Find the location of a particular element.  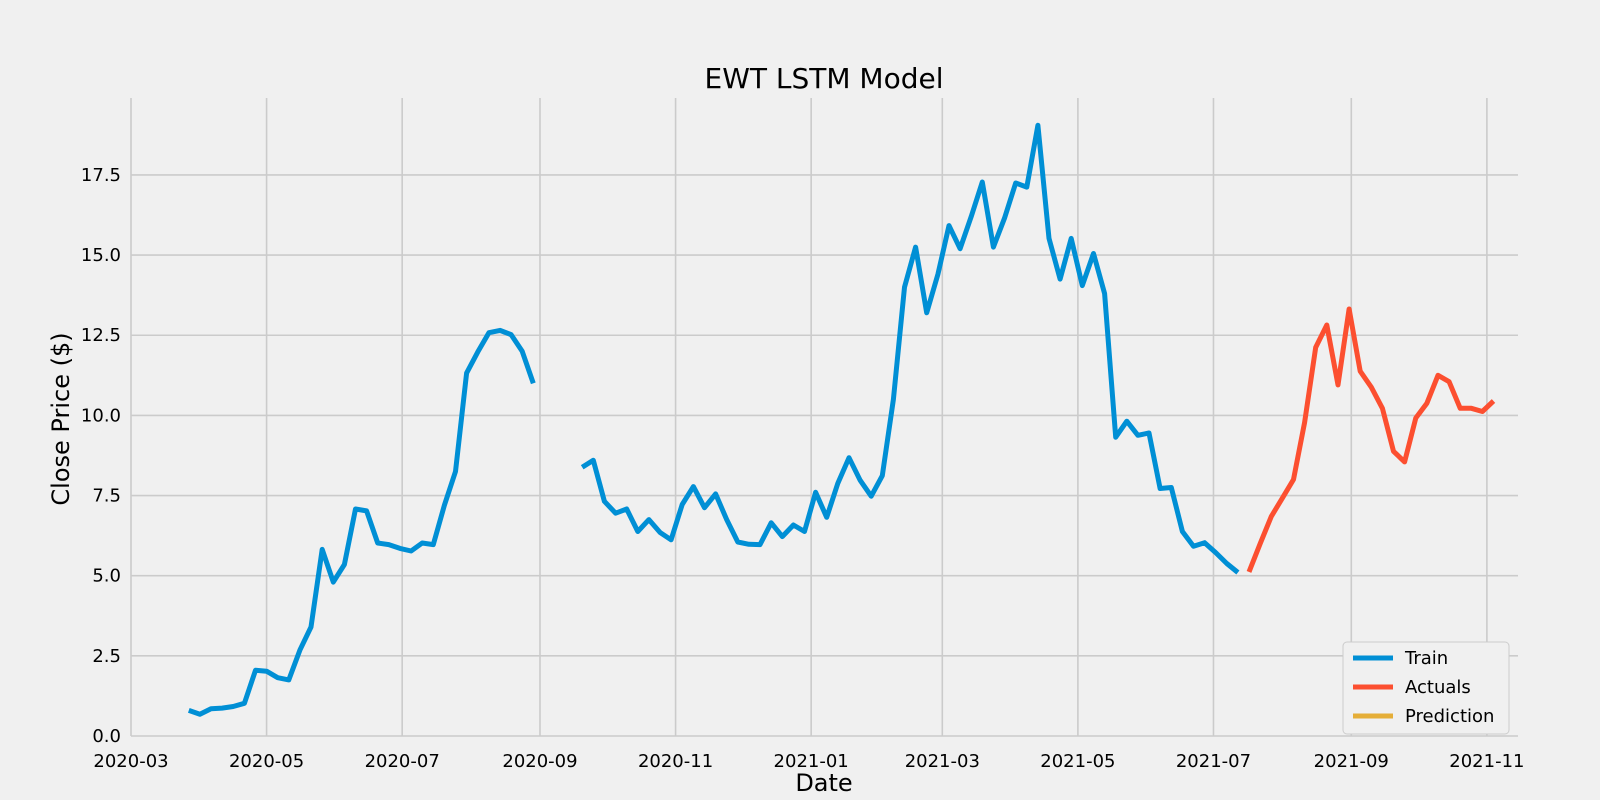

x-axis-label: Date is located at coordinates (823, 783).